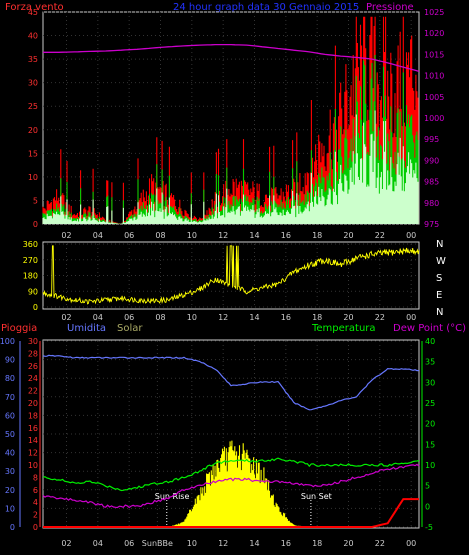  Describe the element at coordinates (411, 543) in the screenshot. I see `bottom-x-tick-label: 00` at that location.